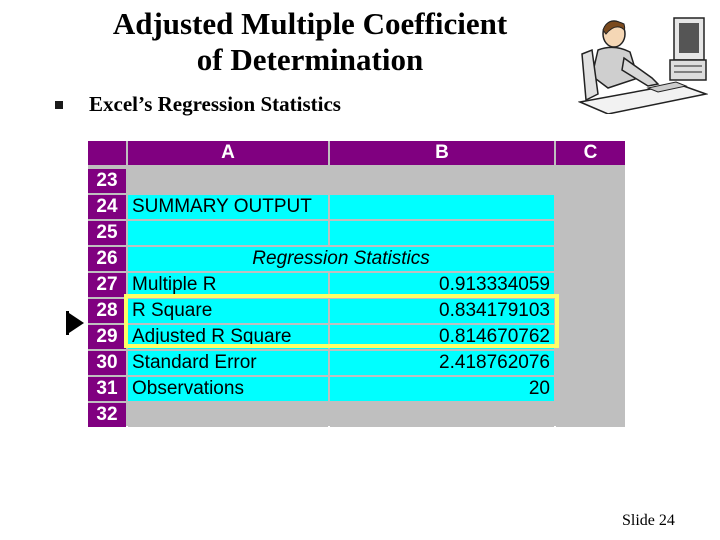 This screenshot has height=540, width=720. I want to click on cell-b25, so click(442, 233).